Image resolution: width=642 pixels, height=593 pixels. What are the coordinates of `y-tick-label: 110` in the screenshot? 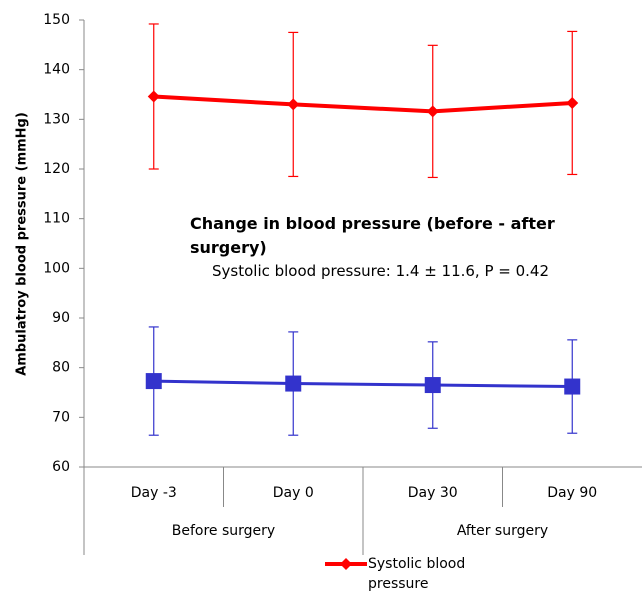 It's located at (56, 219).